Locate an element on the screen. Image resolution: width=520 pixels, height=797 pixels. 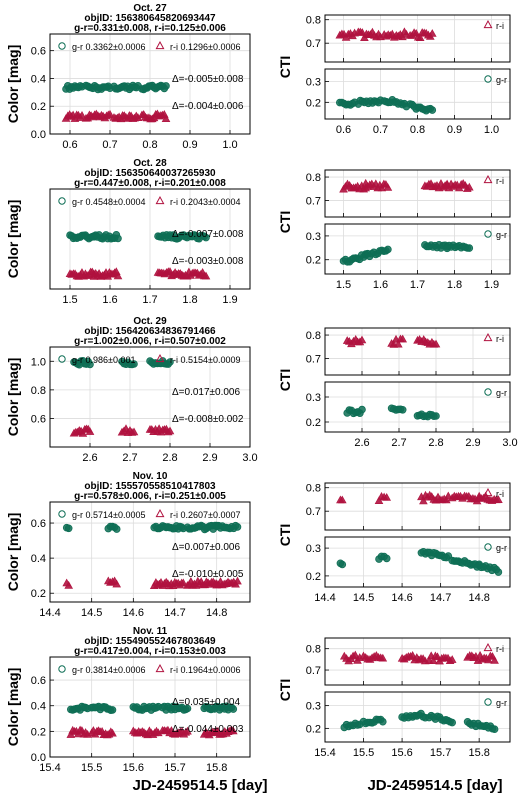
color-panel-y-tick-label: 0.8 is located at coordinates (38, 391).